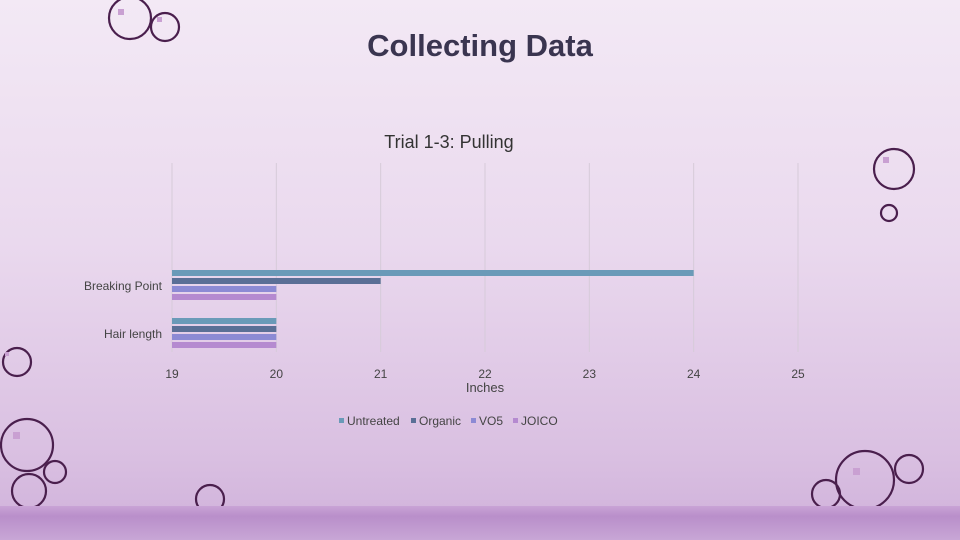 This screenshot has width=960, height=540. Describe the element at coordinates (480, 45) in the screenshot. I see `slide-title: Collecting Data` at that location.